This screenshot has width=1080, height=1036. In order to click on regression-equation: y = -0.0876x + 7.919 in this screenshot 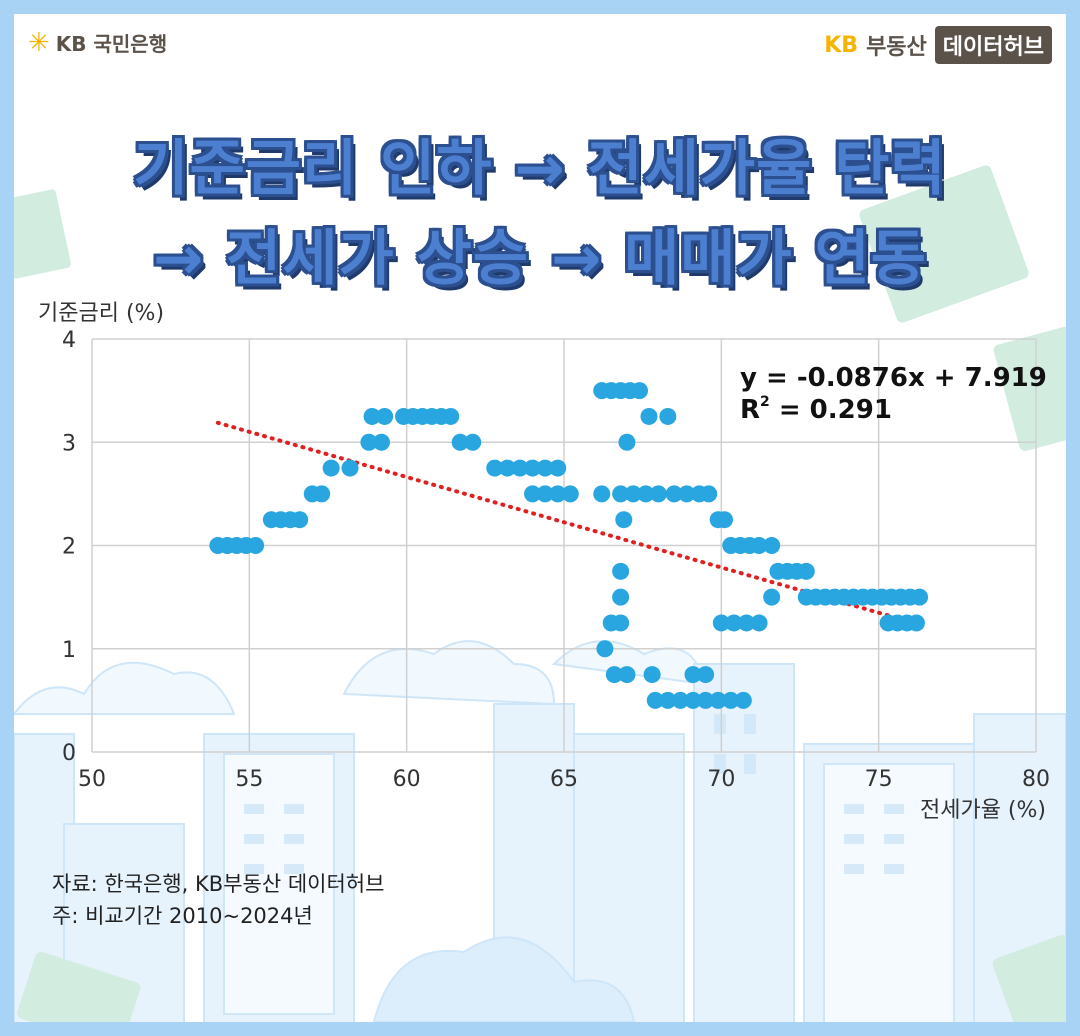, I will do `click(893, 378)`.